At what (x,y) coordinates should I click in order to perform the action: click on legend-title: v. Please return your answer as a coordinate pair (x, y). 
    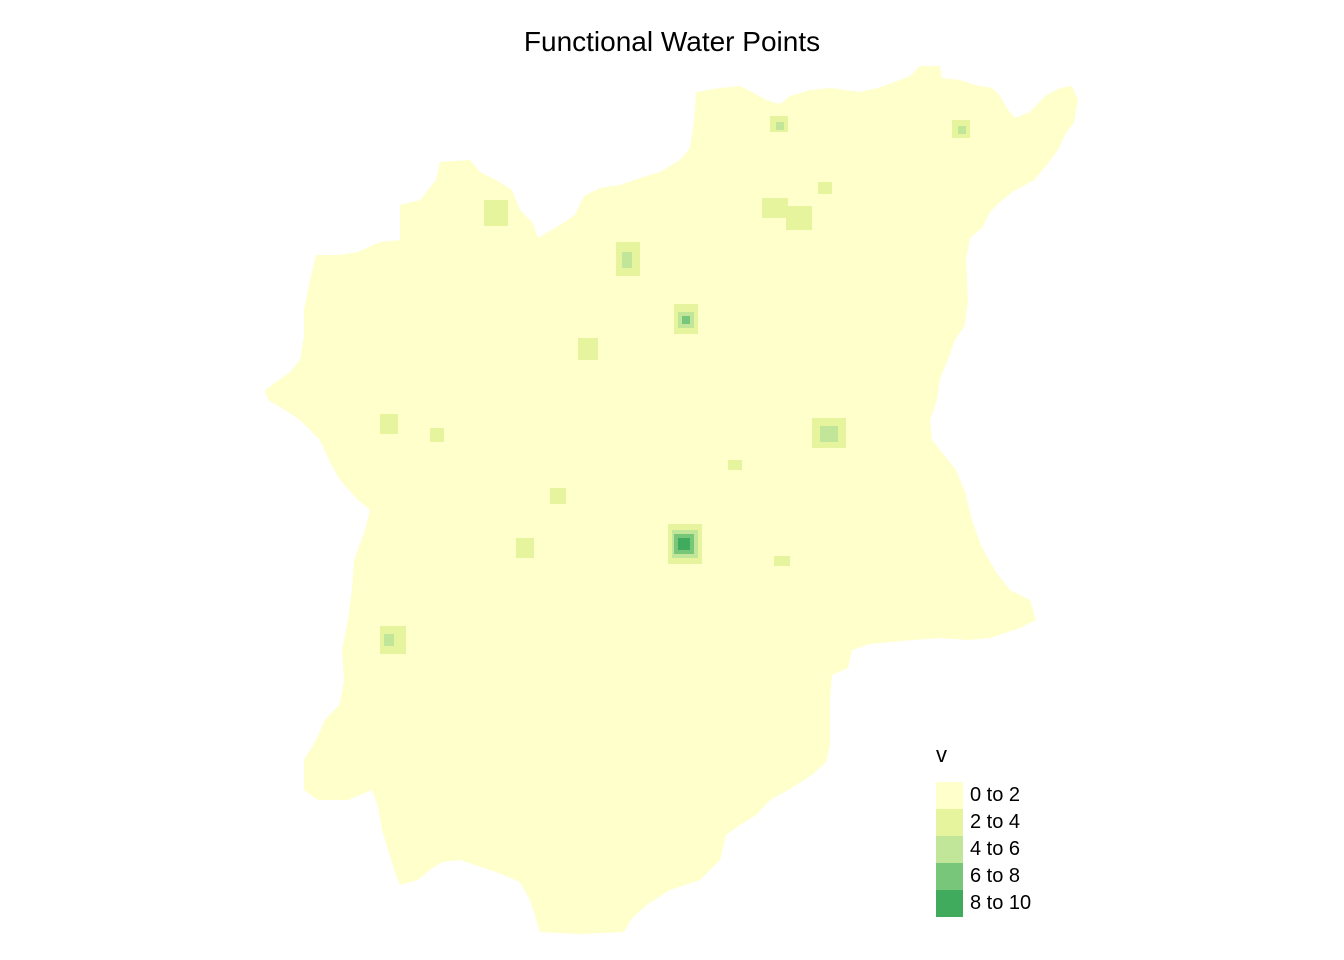
    Looking at the image, I should click on (941, 754).